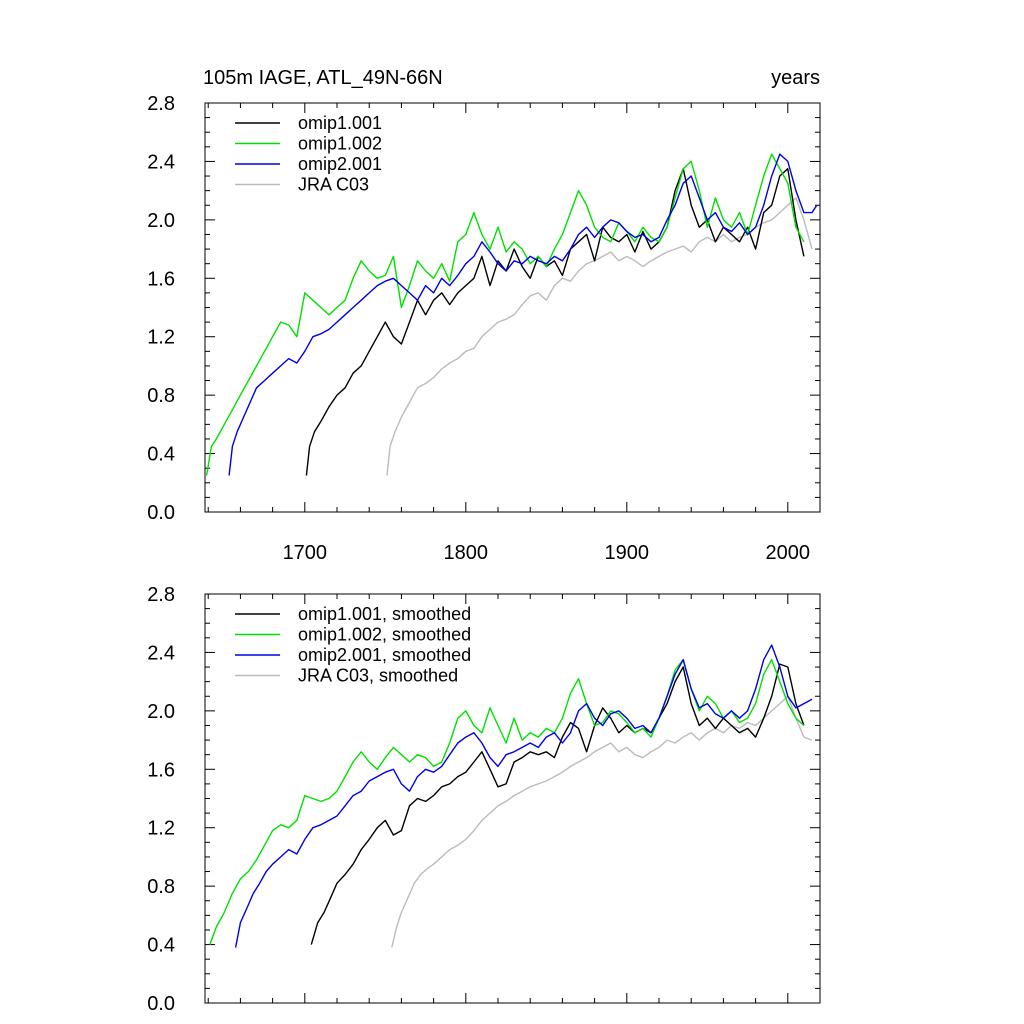 The width and height of the screenshot is (1024, 1024). I want to click on legend-label: omip1.001, smoothed, so click(384, 614).